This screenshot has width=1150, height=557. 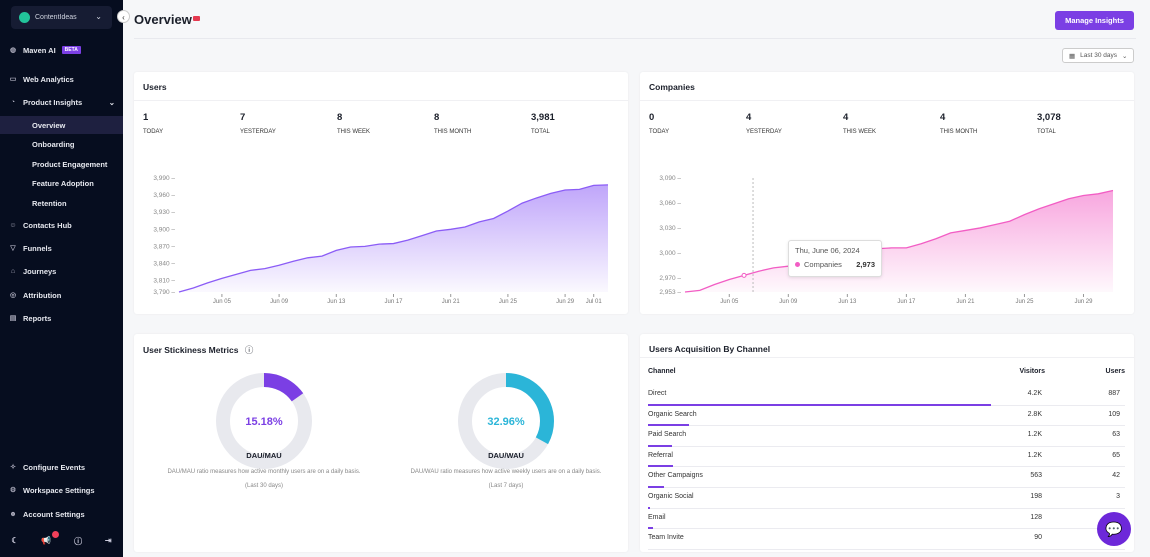 I want to click on area-fill, so click(x=393, y=238).